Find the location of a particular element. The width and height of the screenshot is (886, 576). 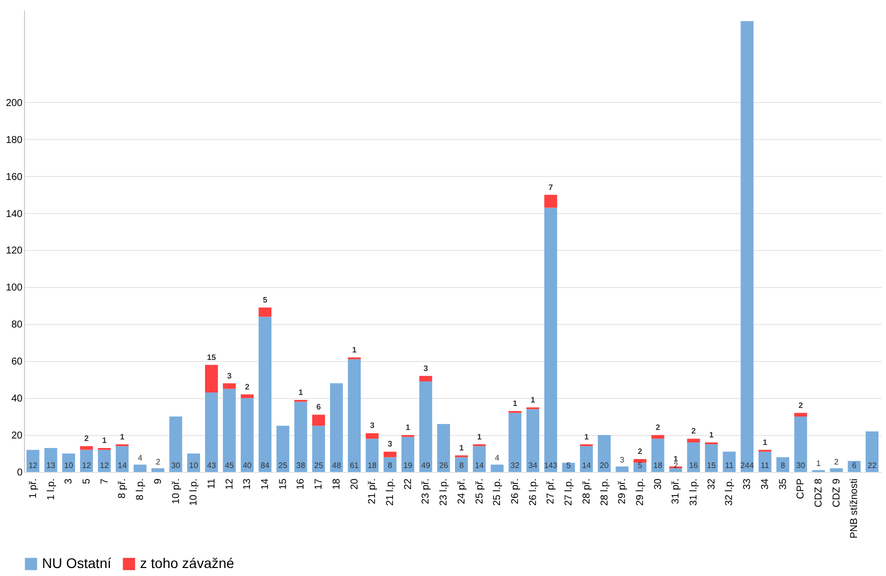

x-tick-label: 22 is located at coordinates (408, 484).